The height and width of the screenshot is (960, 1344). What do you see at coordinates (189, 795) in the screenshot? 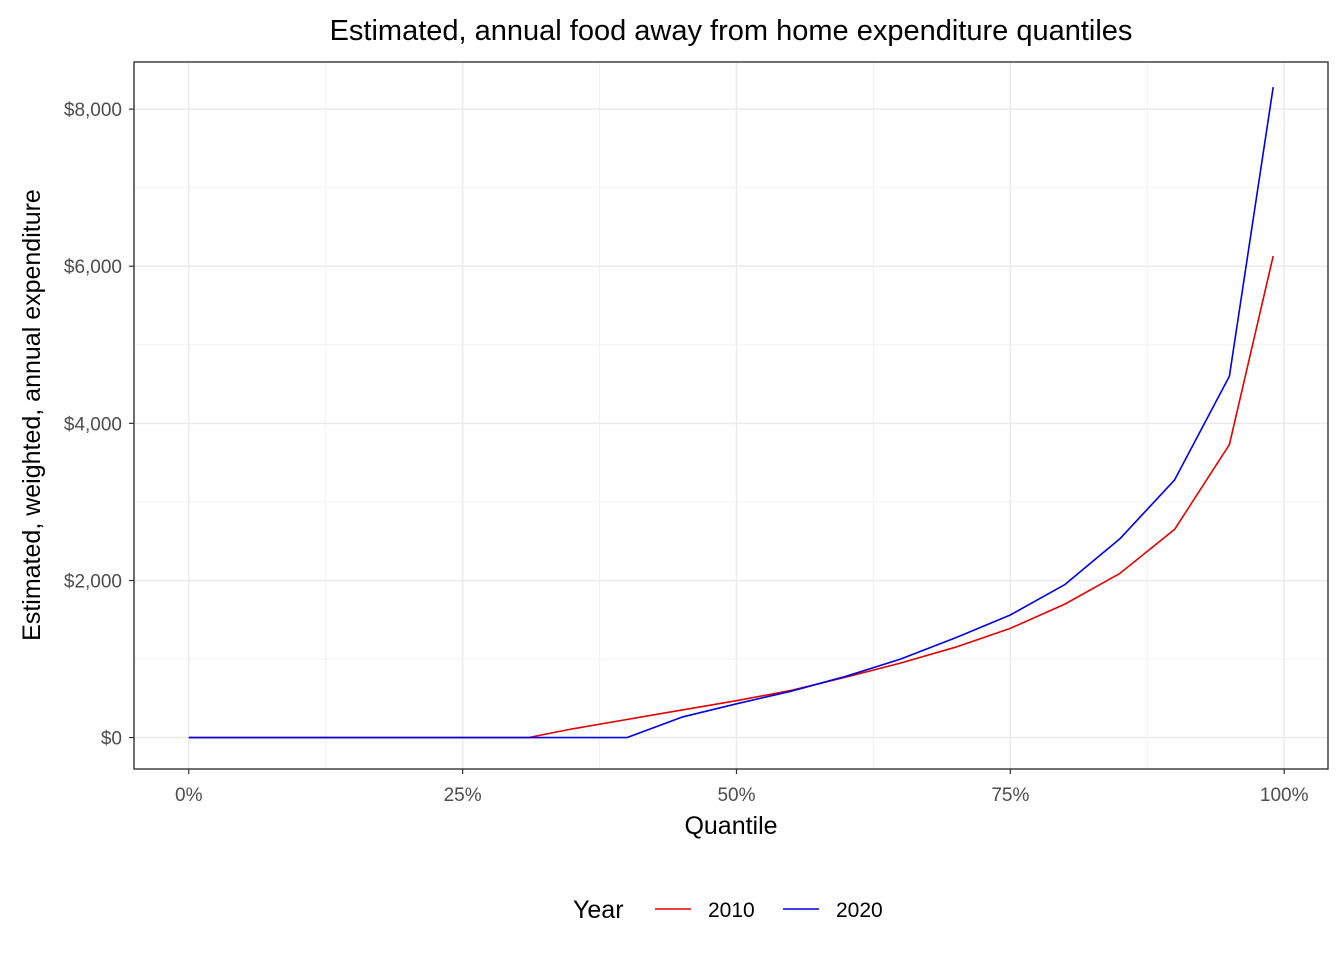
I see `x-tick-label: 0%` at bounding box center [189, 795].